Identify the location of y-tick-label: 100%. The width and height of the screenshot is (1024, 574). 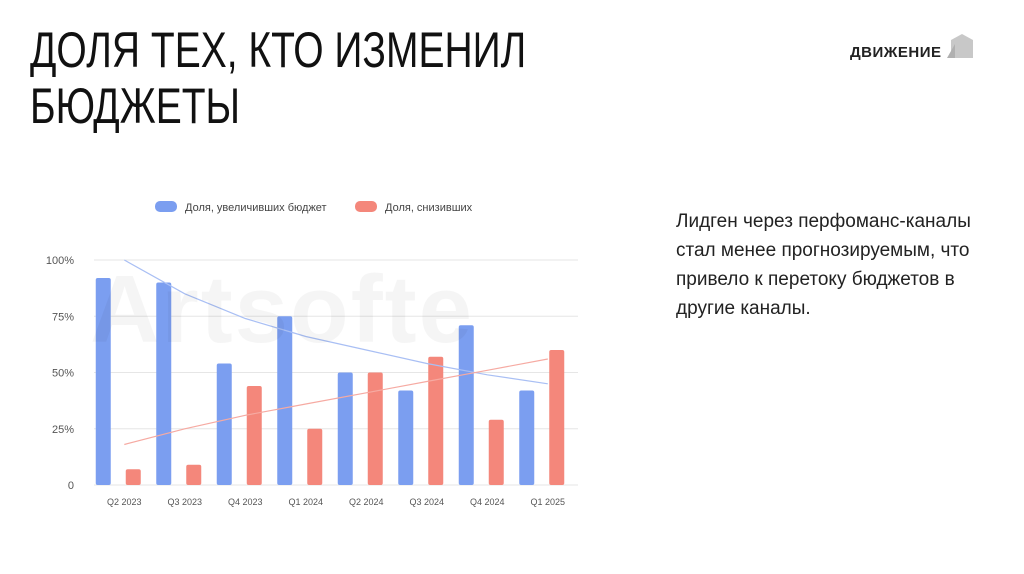
(60, 261).